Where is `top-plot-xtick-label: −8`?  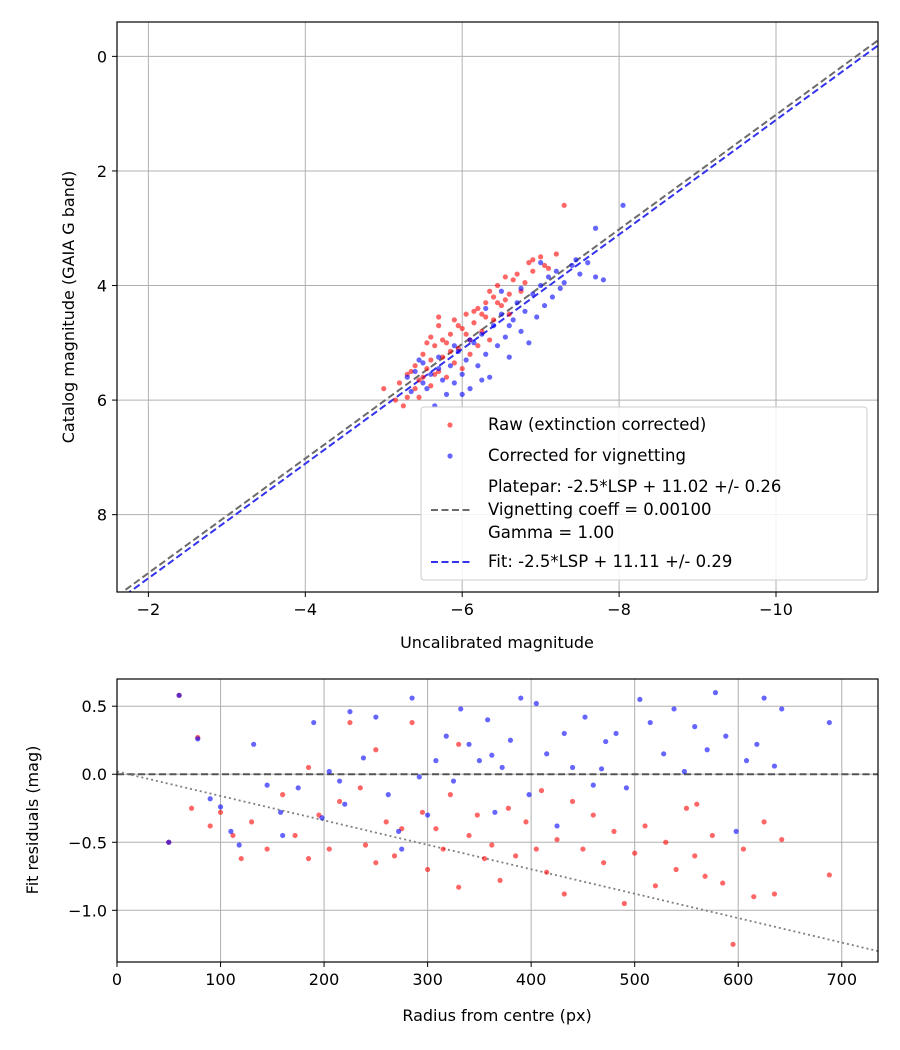 top-plot-xtick-label: −8 is located at coordinates (619, 609).